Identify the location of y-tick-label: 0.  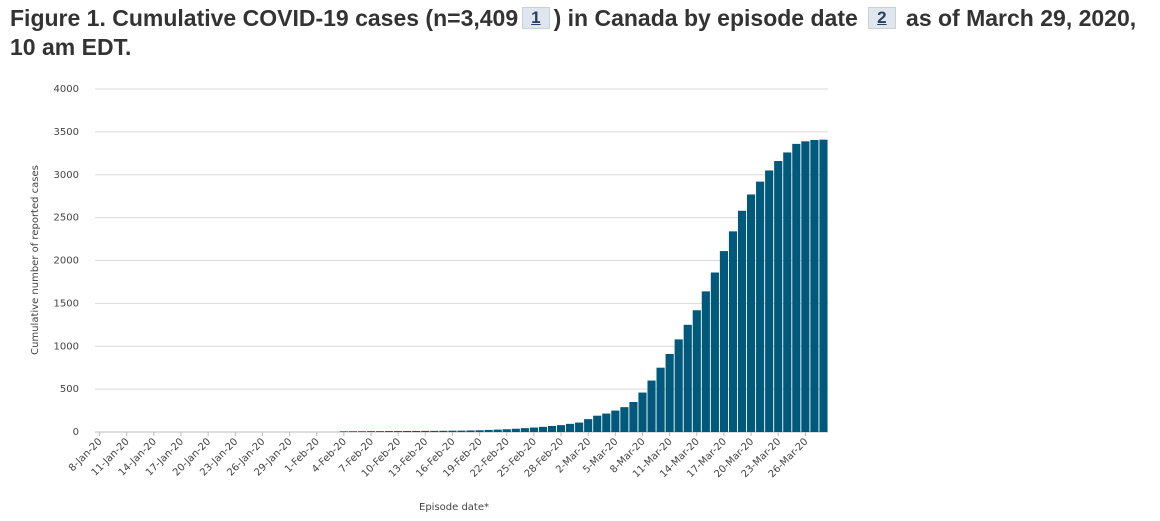
(76, 432).